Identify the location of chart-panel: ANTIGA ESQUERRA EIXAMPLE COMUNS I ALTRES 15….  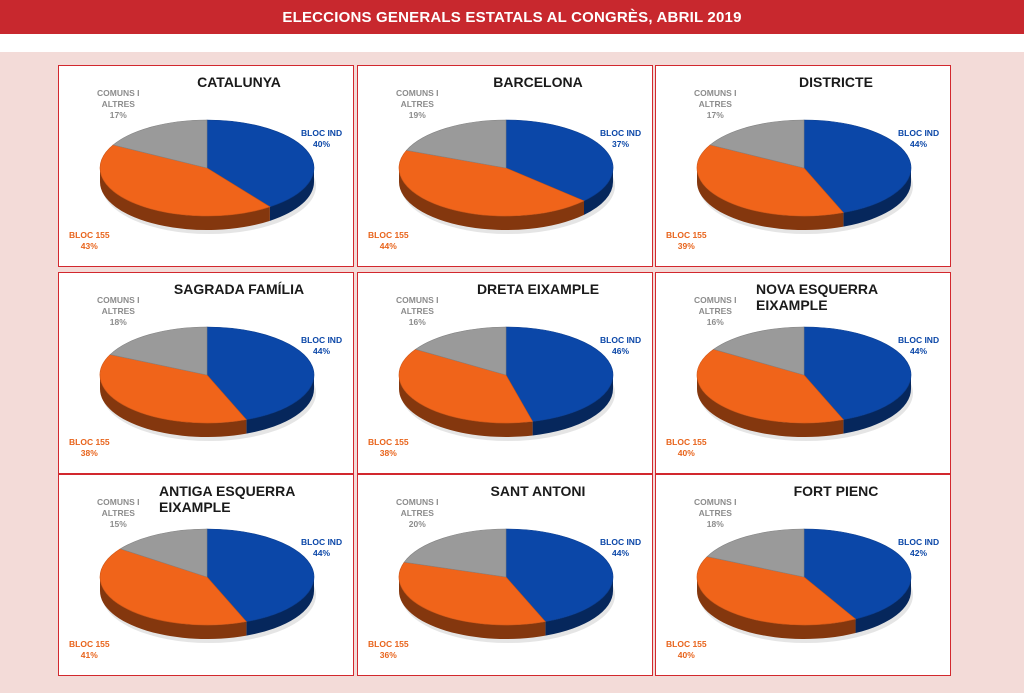
(206, 575).